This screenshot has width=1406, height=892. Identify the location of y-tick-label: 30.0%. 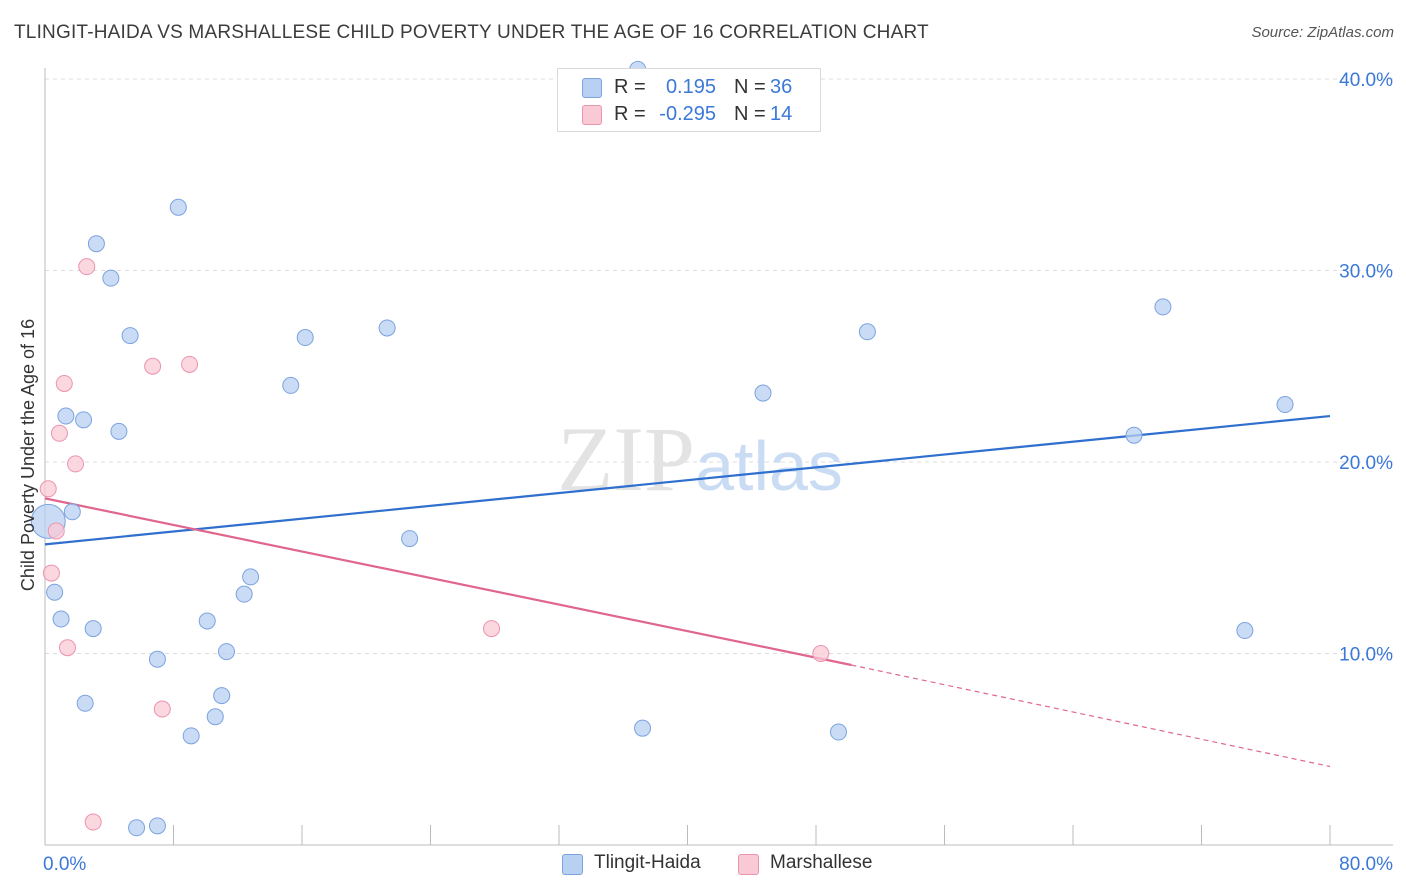
(1366, 272).